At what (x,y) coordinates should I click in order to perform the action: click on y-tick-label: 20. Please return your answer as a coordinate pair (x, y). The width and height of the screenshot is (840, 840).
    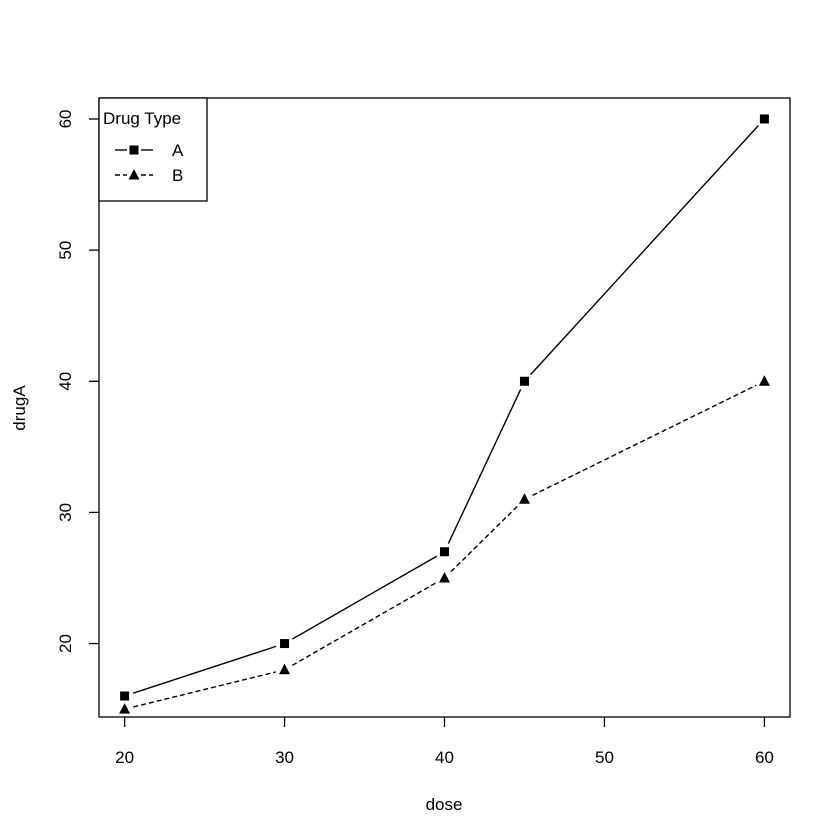
    Looking at the image, I should click on (65, 643).